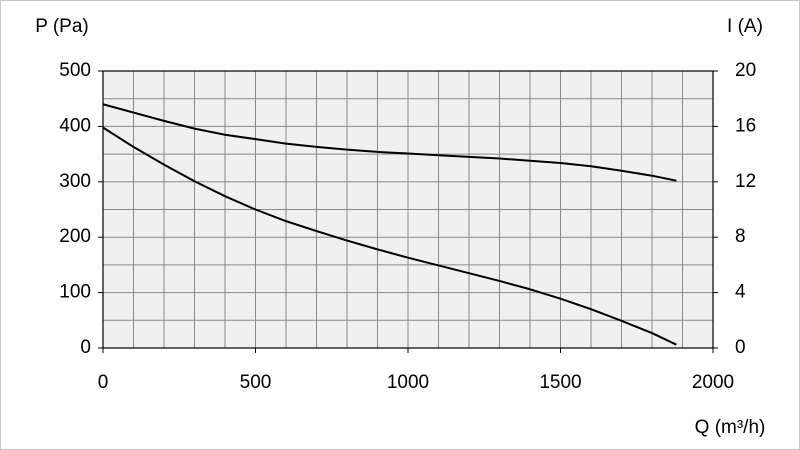 The image size is (800, 450). Describe the element at coordinates (730, 427) in the screenshot. I see `x-axis-label: Q (m³/h)` at that location.